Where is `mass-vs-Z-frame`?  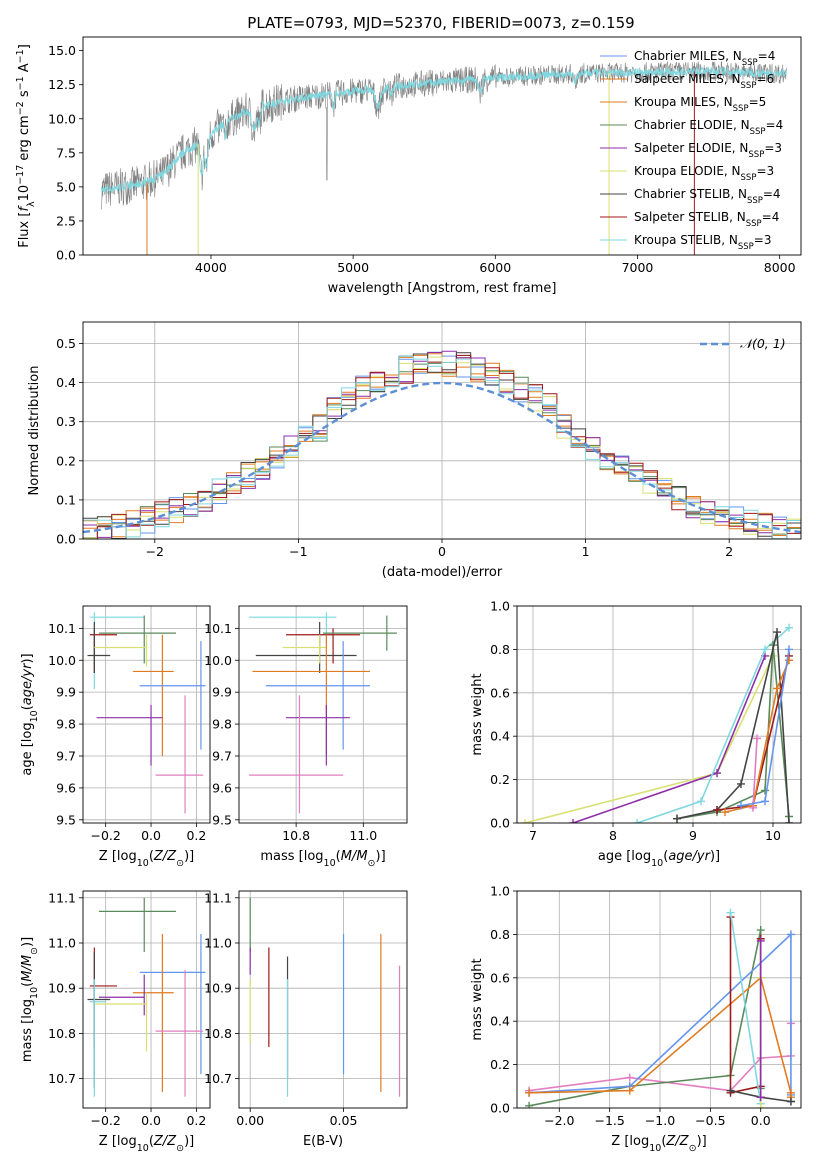 mass-vs-Z-frame is located at coordinates (146, 999).